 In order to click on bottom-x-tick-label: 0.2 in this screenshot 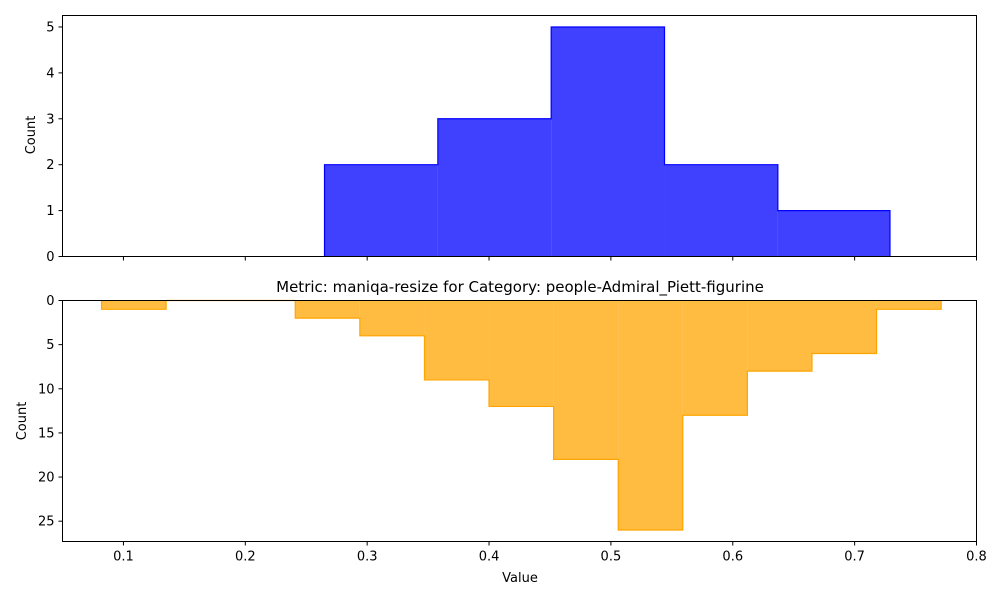, I will do `click(245, 557)`.